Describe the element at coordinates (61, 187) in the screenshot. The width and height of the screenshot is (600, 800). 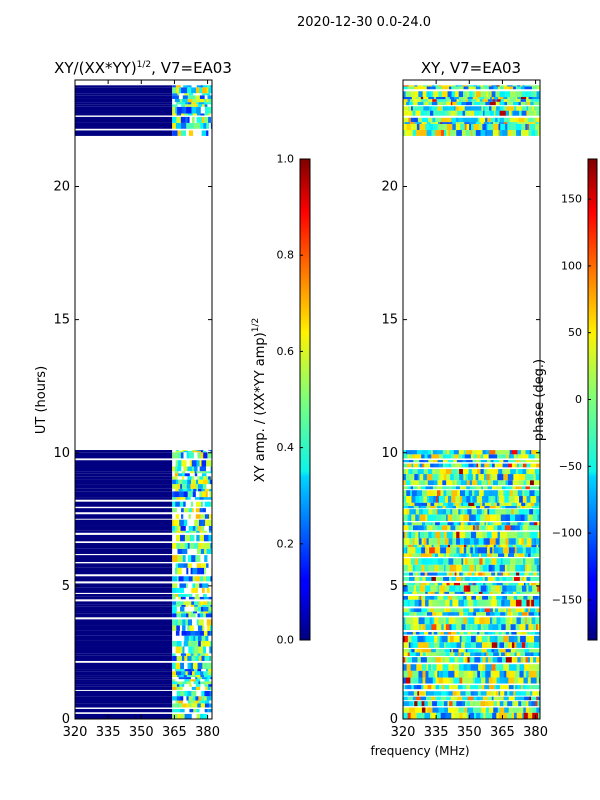
I see `amplitude-y-tick-label: 20` at that location.